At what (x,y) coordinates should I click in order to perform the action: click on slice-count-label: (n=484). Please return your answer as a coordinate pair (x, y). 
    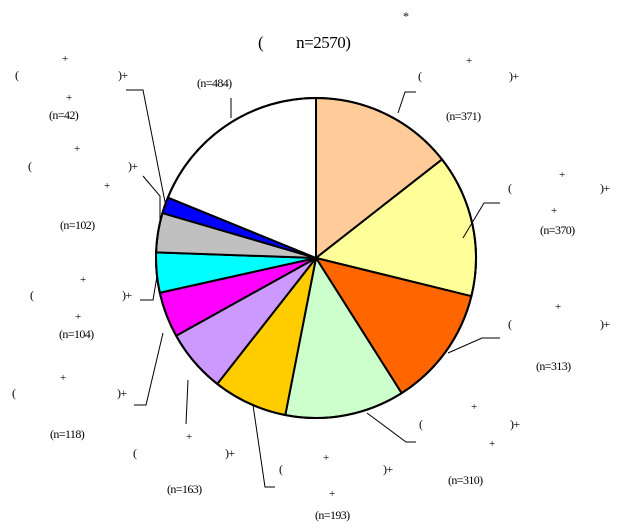
    Looking at the image, I should click on (214, 83).